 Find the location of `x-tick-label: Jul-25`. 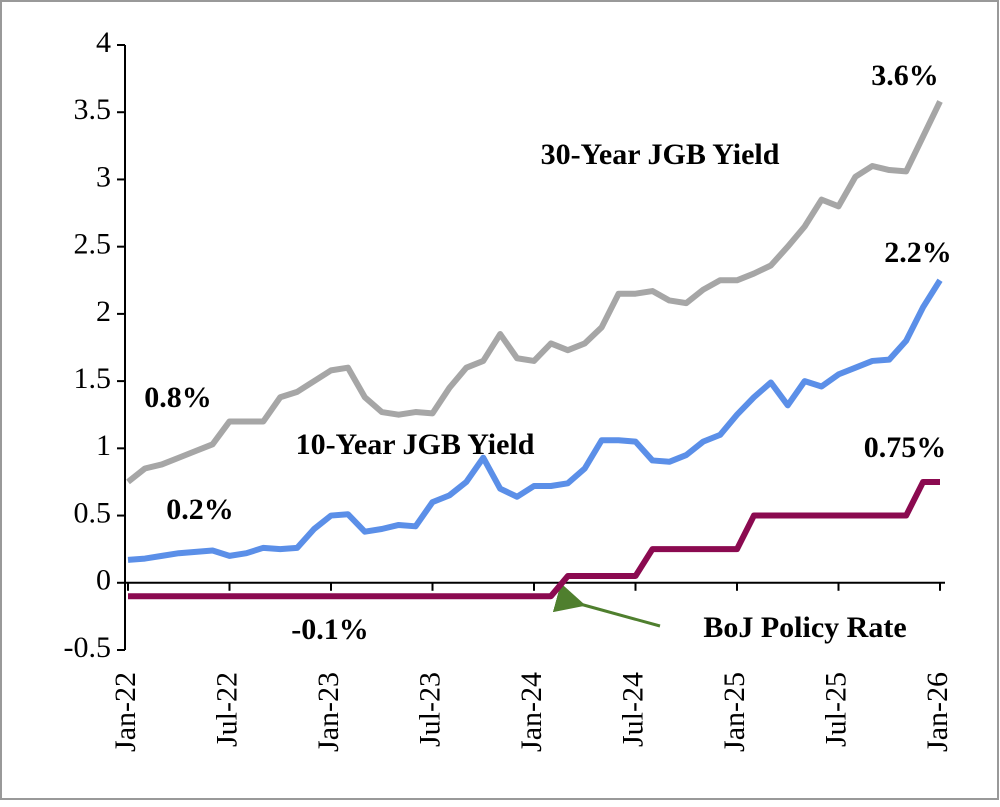

x-tick-label: Jul-25 is located at coordinates (835, 709).